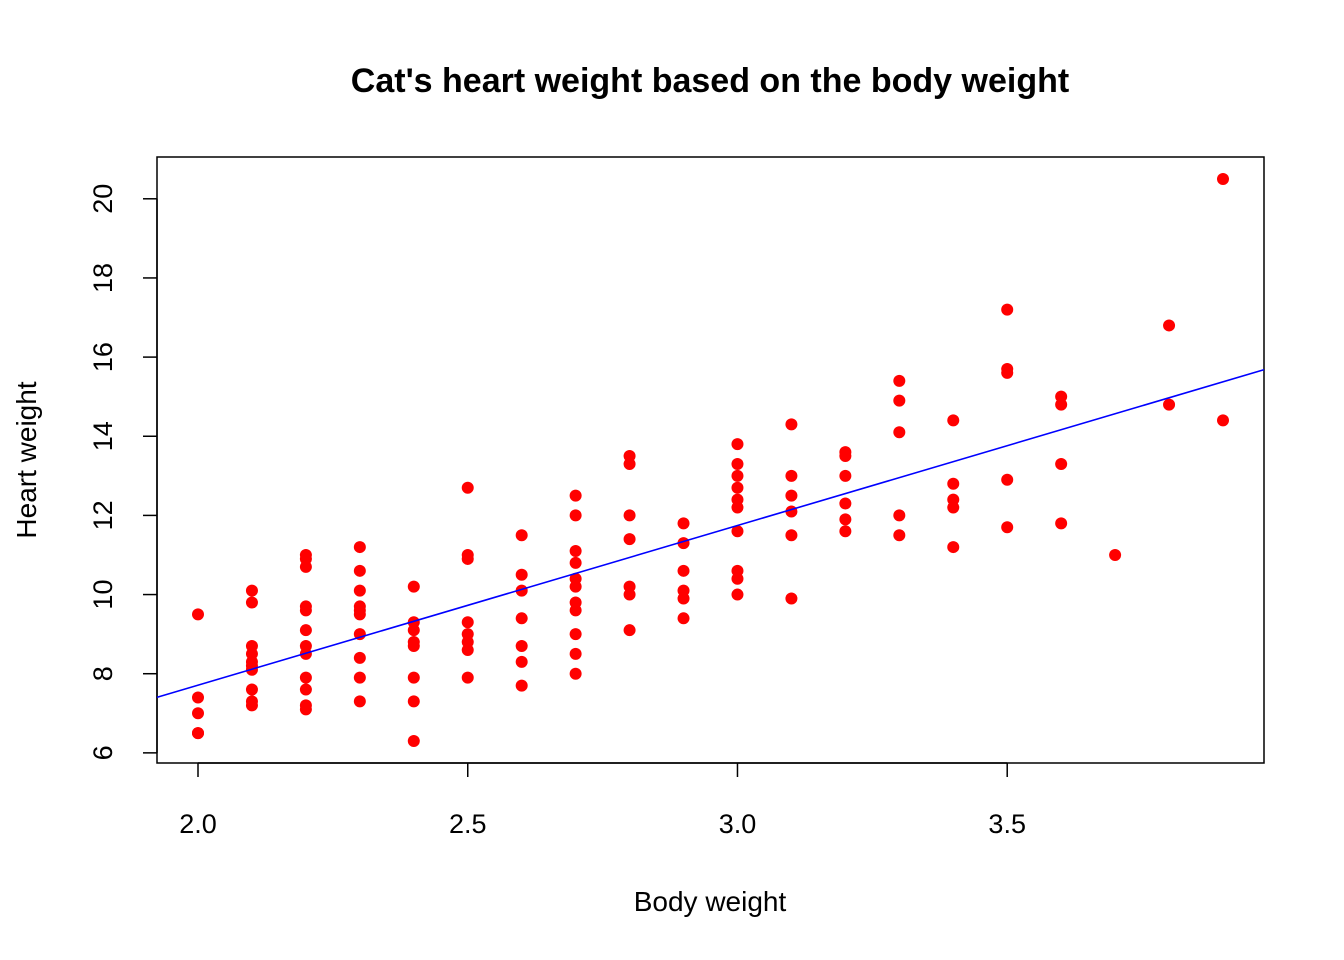 The image size is (1344, 960). I want to click on y-tick-label: 8, so click(103, 673).